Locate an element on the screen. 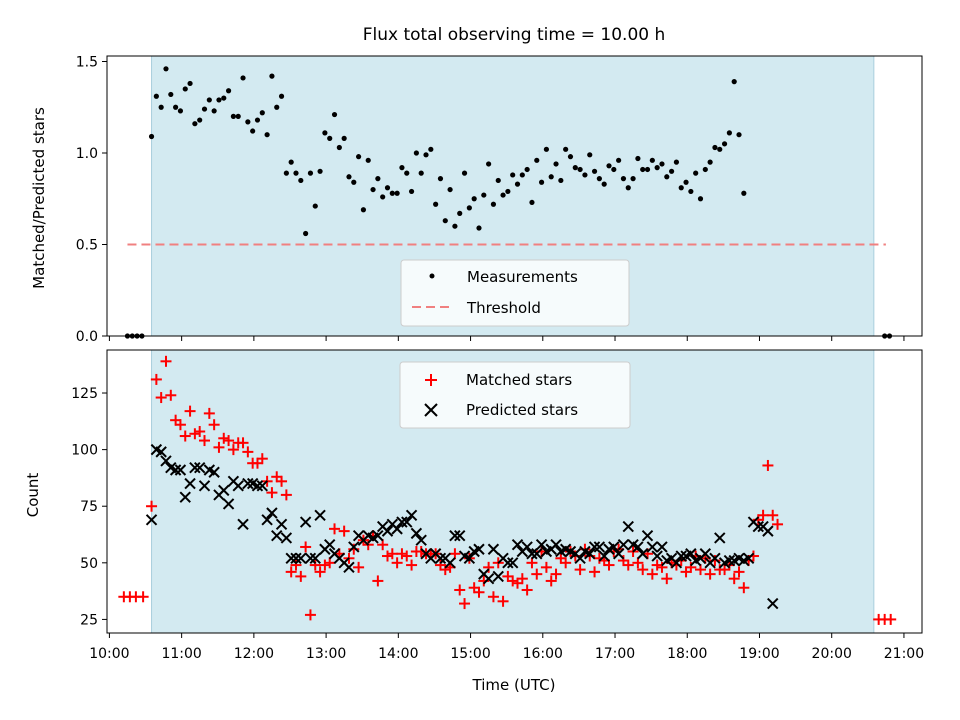 This screenshot has width=960, height=720. legend-box is located at coordinates (515, 293).